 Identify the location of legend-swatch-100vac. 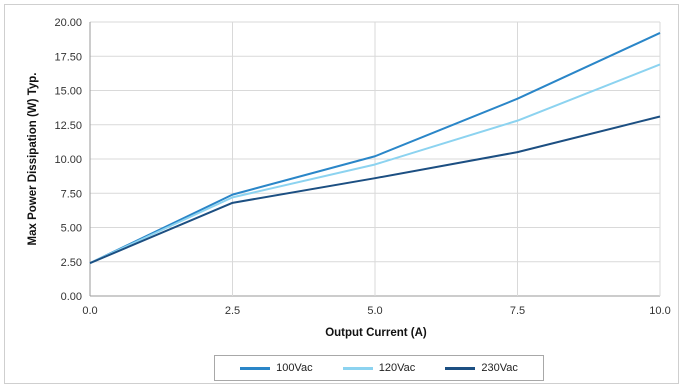
(255, 368).